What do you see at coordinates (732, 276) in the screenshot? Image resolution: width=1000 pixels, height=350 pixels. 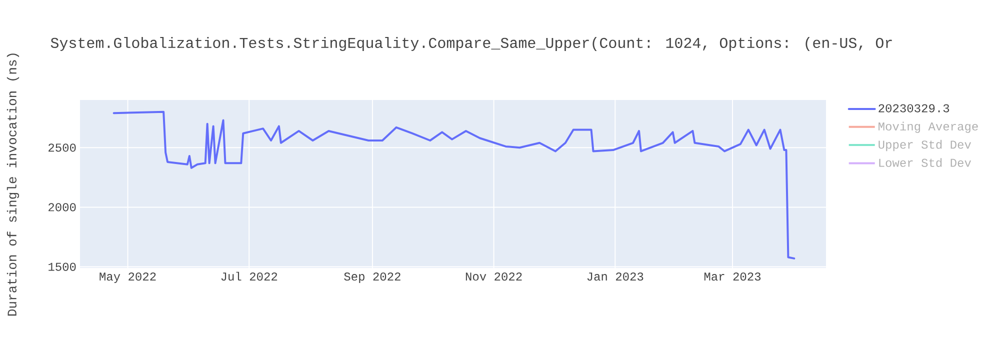 I see `x-tick-label: Mar 2023` at bounding box center [732, 276].